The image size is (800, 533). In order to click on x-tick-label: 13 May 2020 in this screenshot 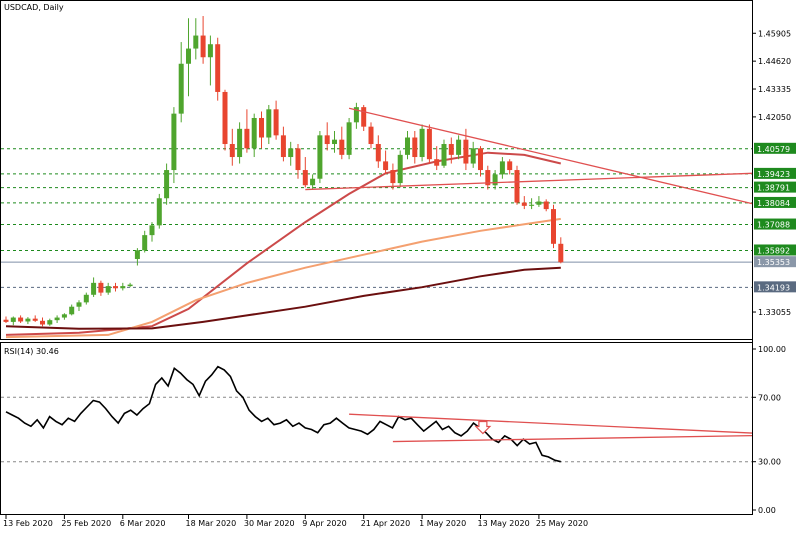, I will do `click(504, 523)`.